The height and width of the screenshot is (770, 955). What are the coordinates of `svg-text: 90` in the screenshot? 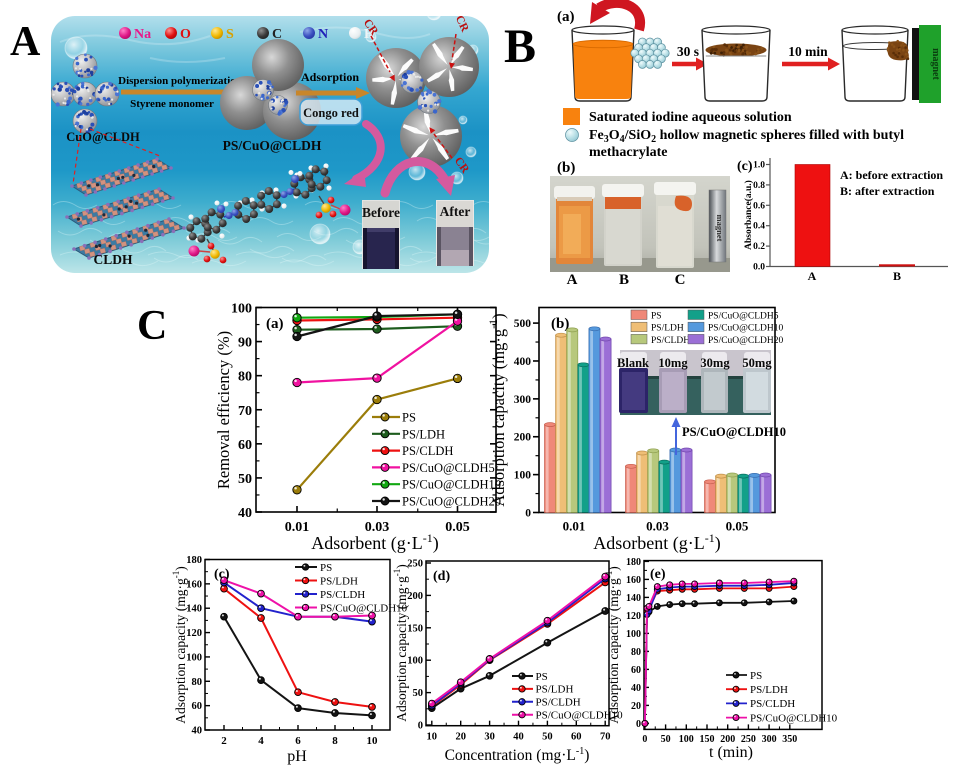 It's located at (245, 343).